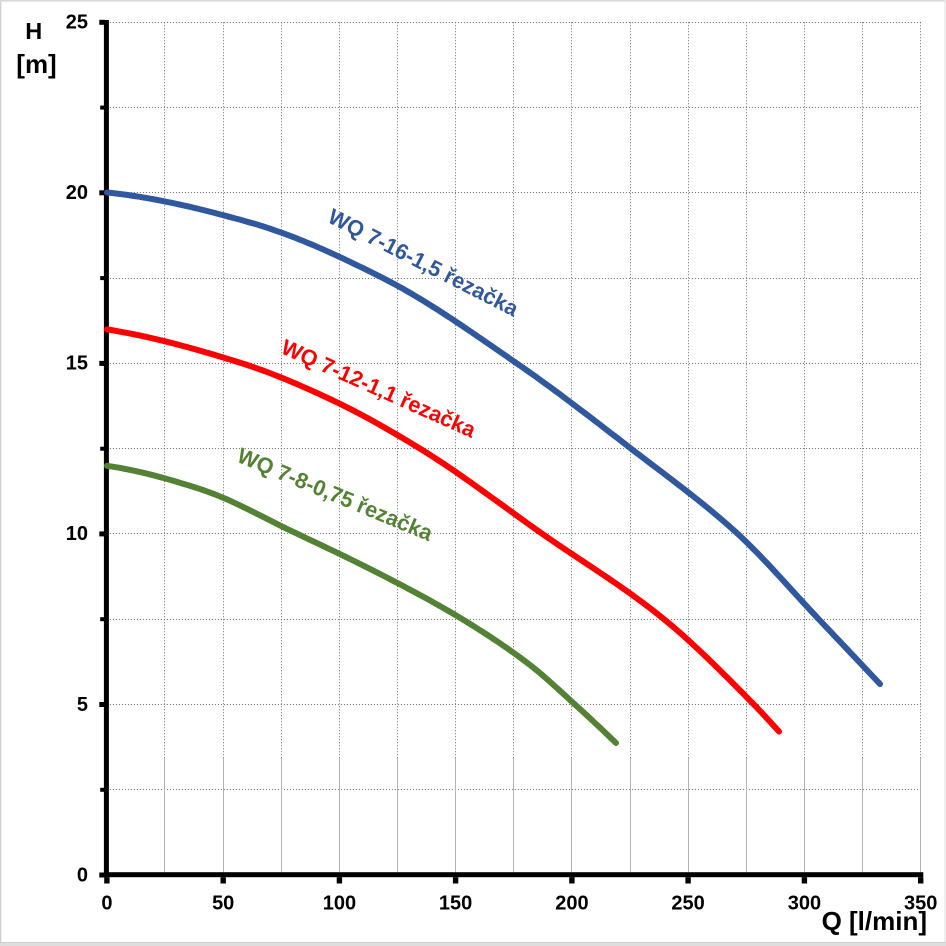  What do you see at coordinates (920, 904) in the screenshot?
I see `svg-text: 350` at bounding box center [920, 904].